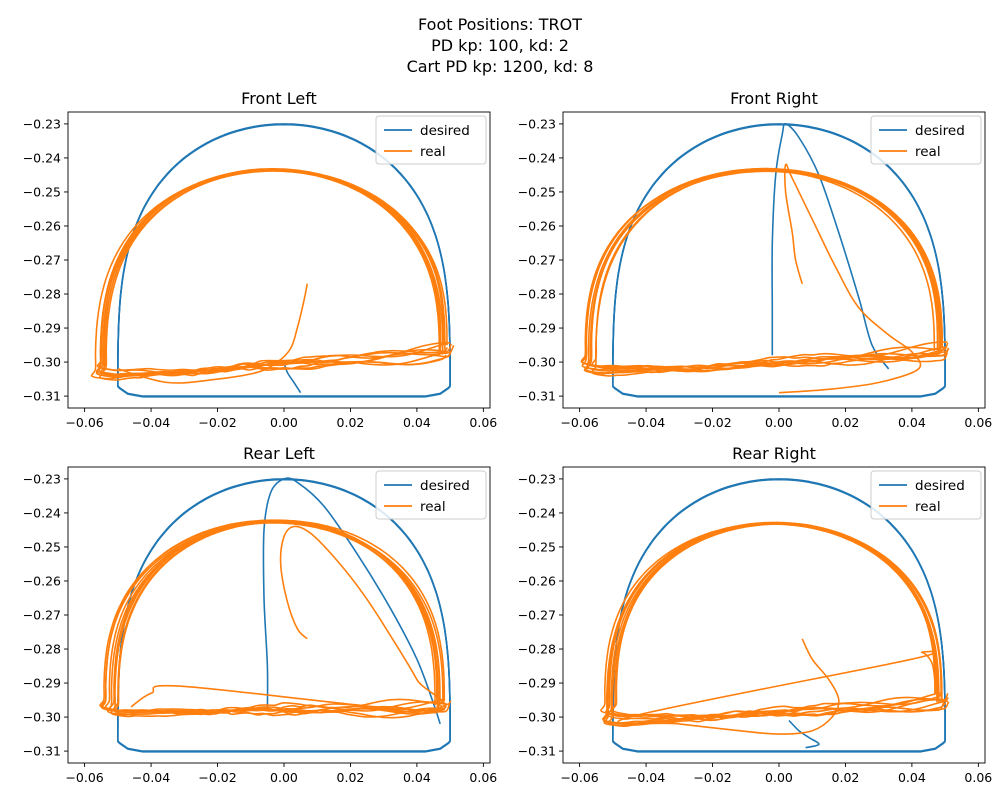 This screenshot has height=800, width=1000. What do you see at coordinates (537, 123) in the screenshot?
I see `y-tick-label: −0.23` at bounding box center [537, 123].